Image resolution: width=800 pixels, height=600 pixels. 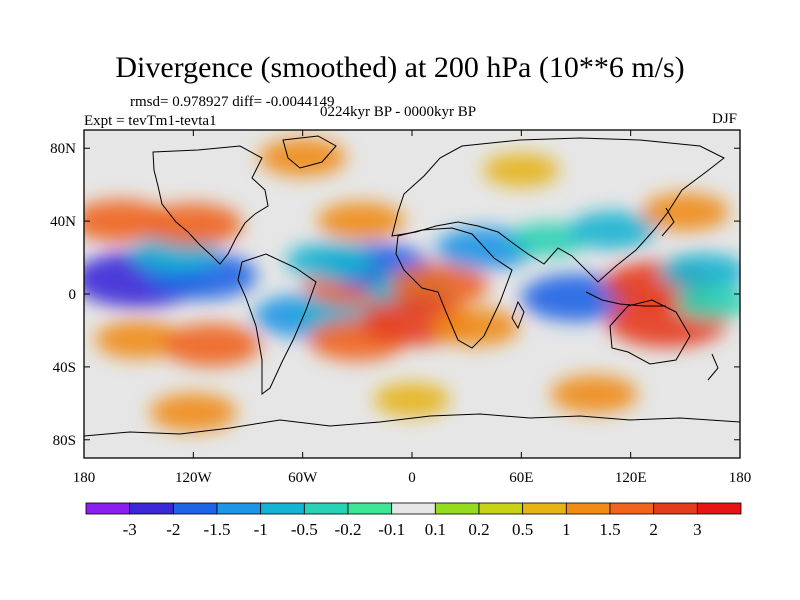 What do you see at coordinates (150, 121) in the screenshot?
I see `experiment-label: Expt = tevTm1-tevta1` at bounding box center [150, 121].